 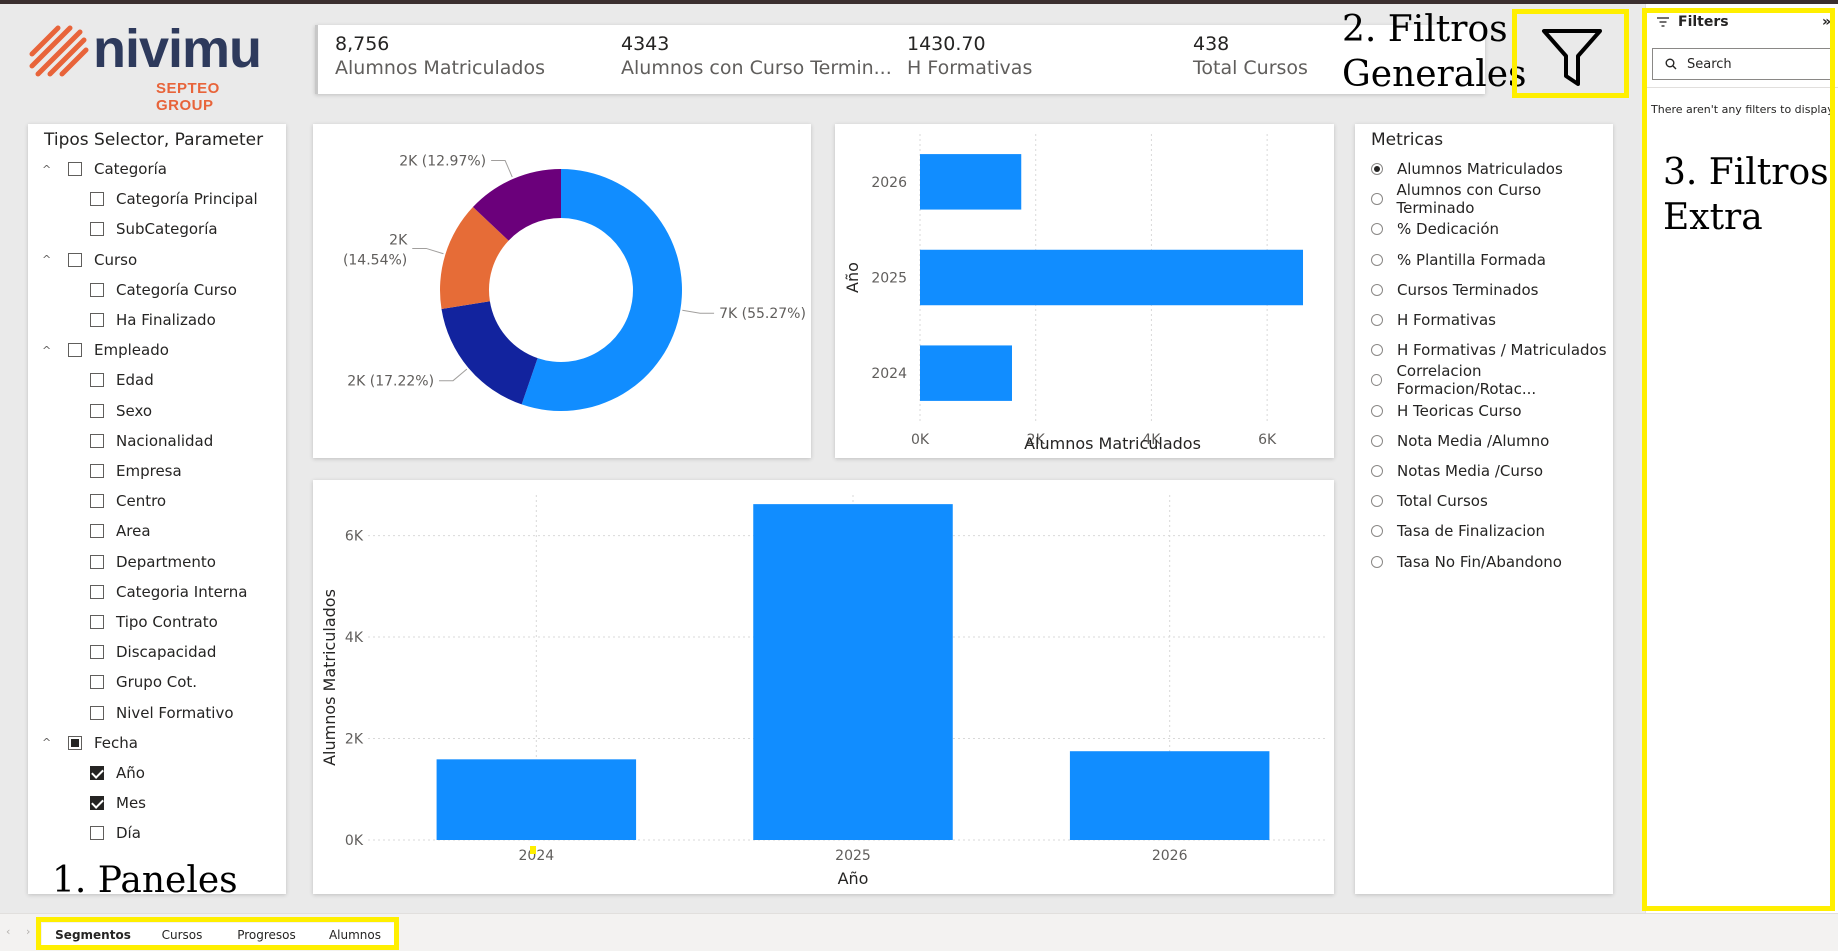 What do you see at coordinates (151, 441) in the screenshot?
I see `selector-item-nacionalidad: Nacionalidad` at bounding box center [151, 441].